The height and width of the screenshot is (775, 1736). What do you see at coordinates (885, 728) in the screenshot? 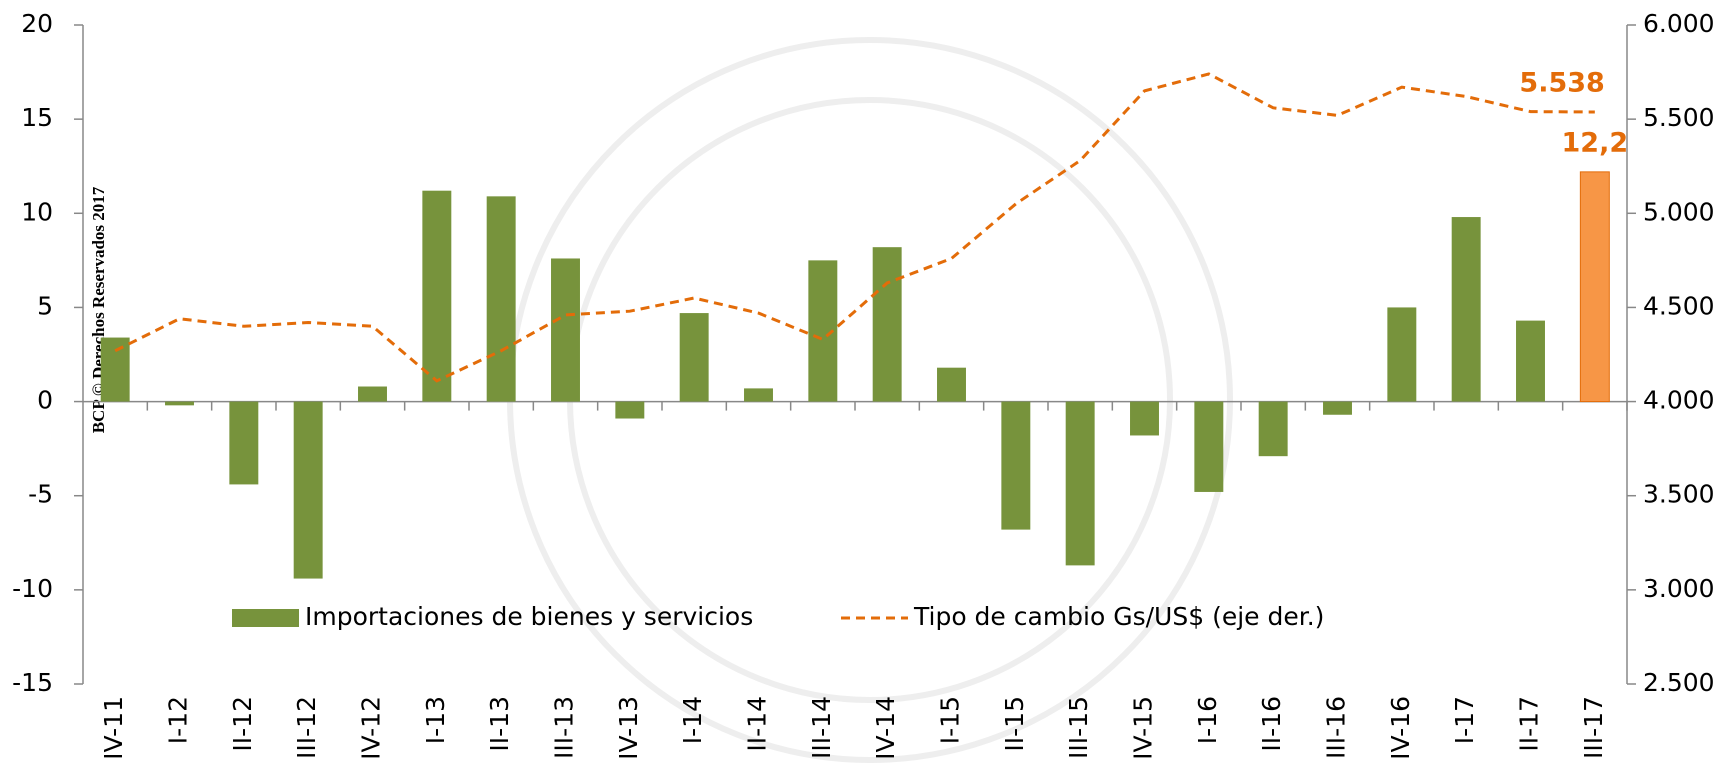
I see `x-tick-label: IV-14` at bounding box center [885, 728].